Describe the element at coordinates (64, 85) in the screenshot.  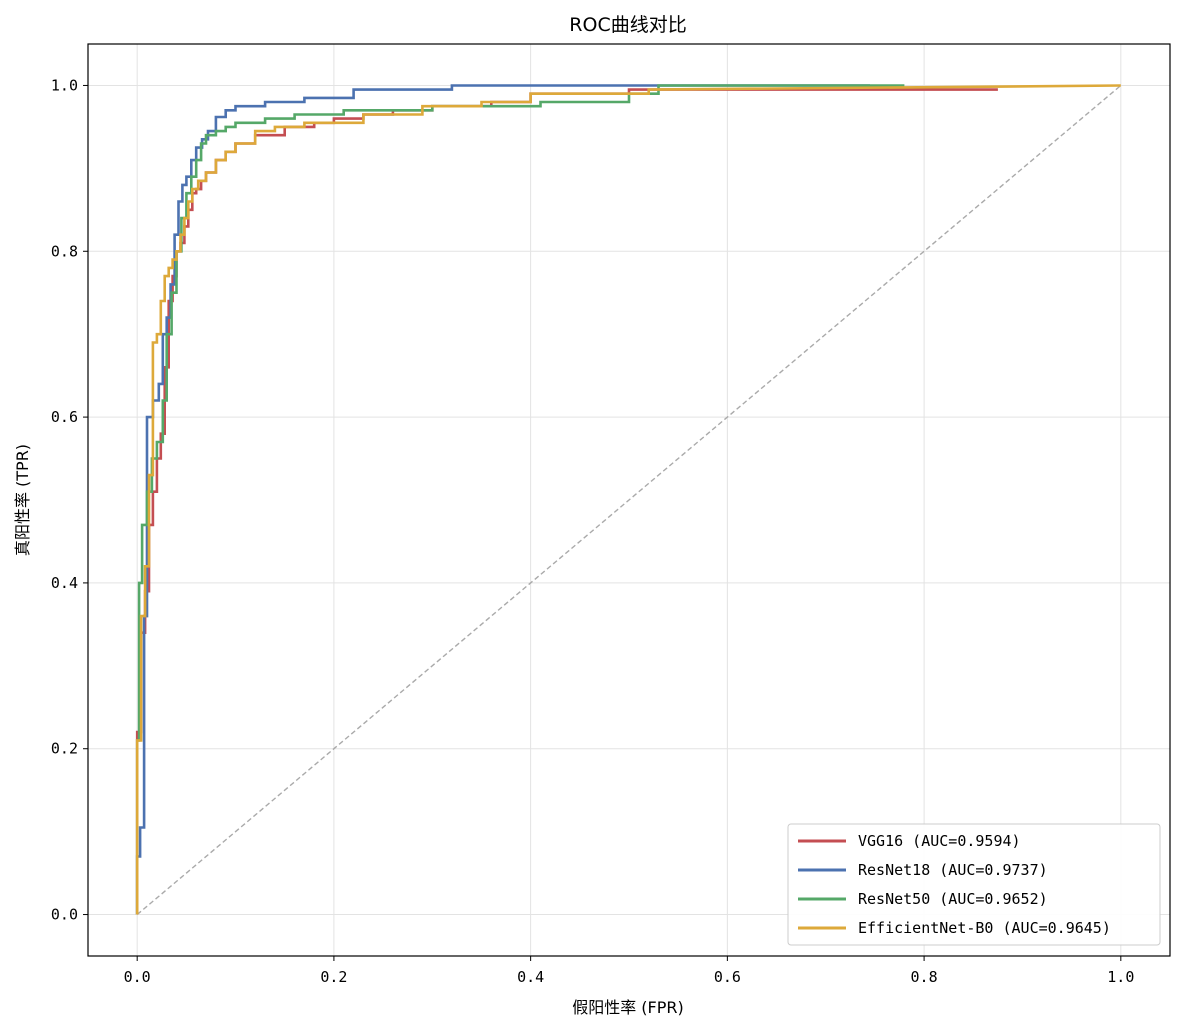
I see `y-tick-label: 1.0` at that location.